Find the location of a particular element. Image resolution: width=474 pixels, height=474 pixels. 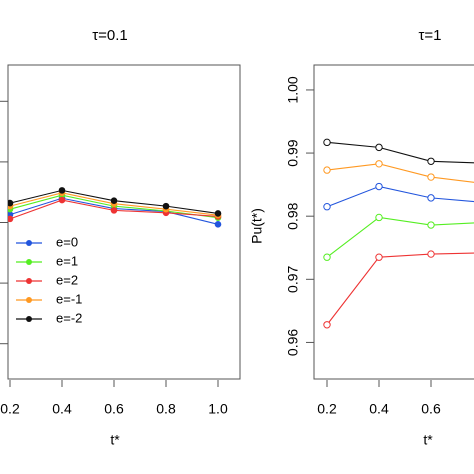

y-tick-label: 0.96 is located at coordinates (293, 342).